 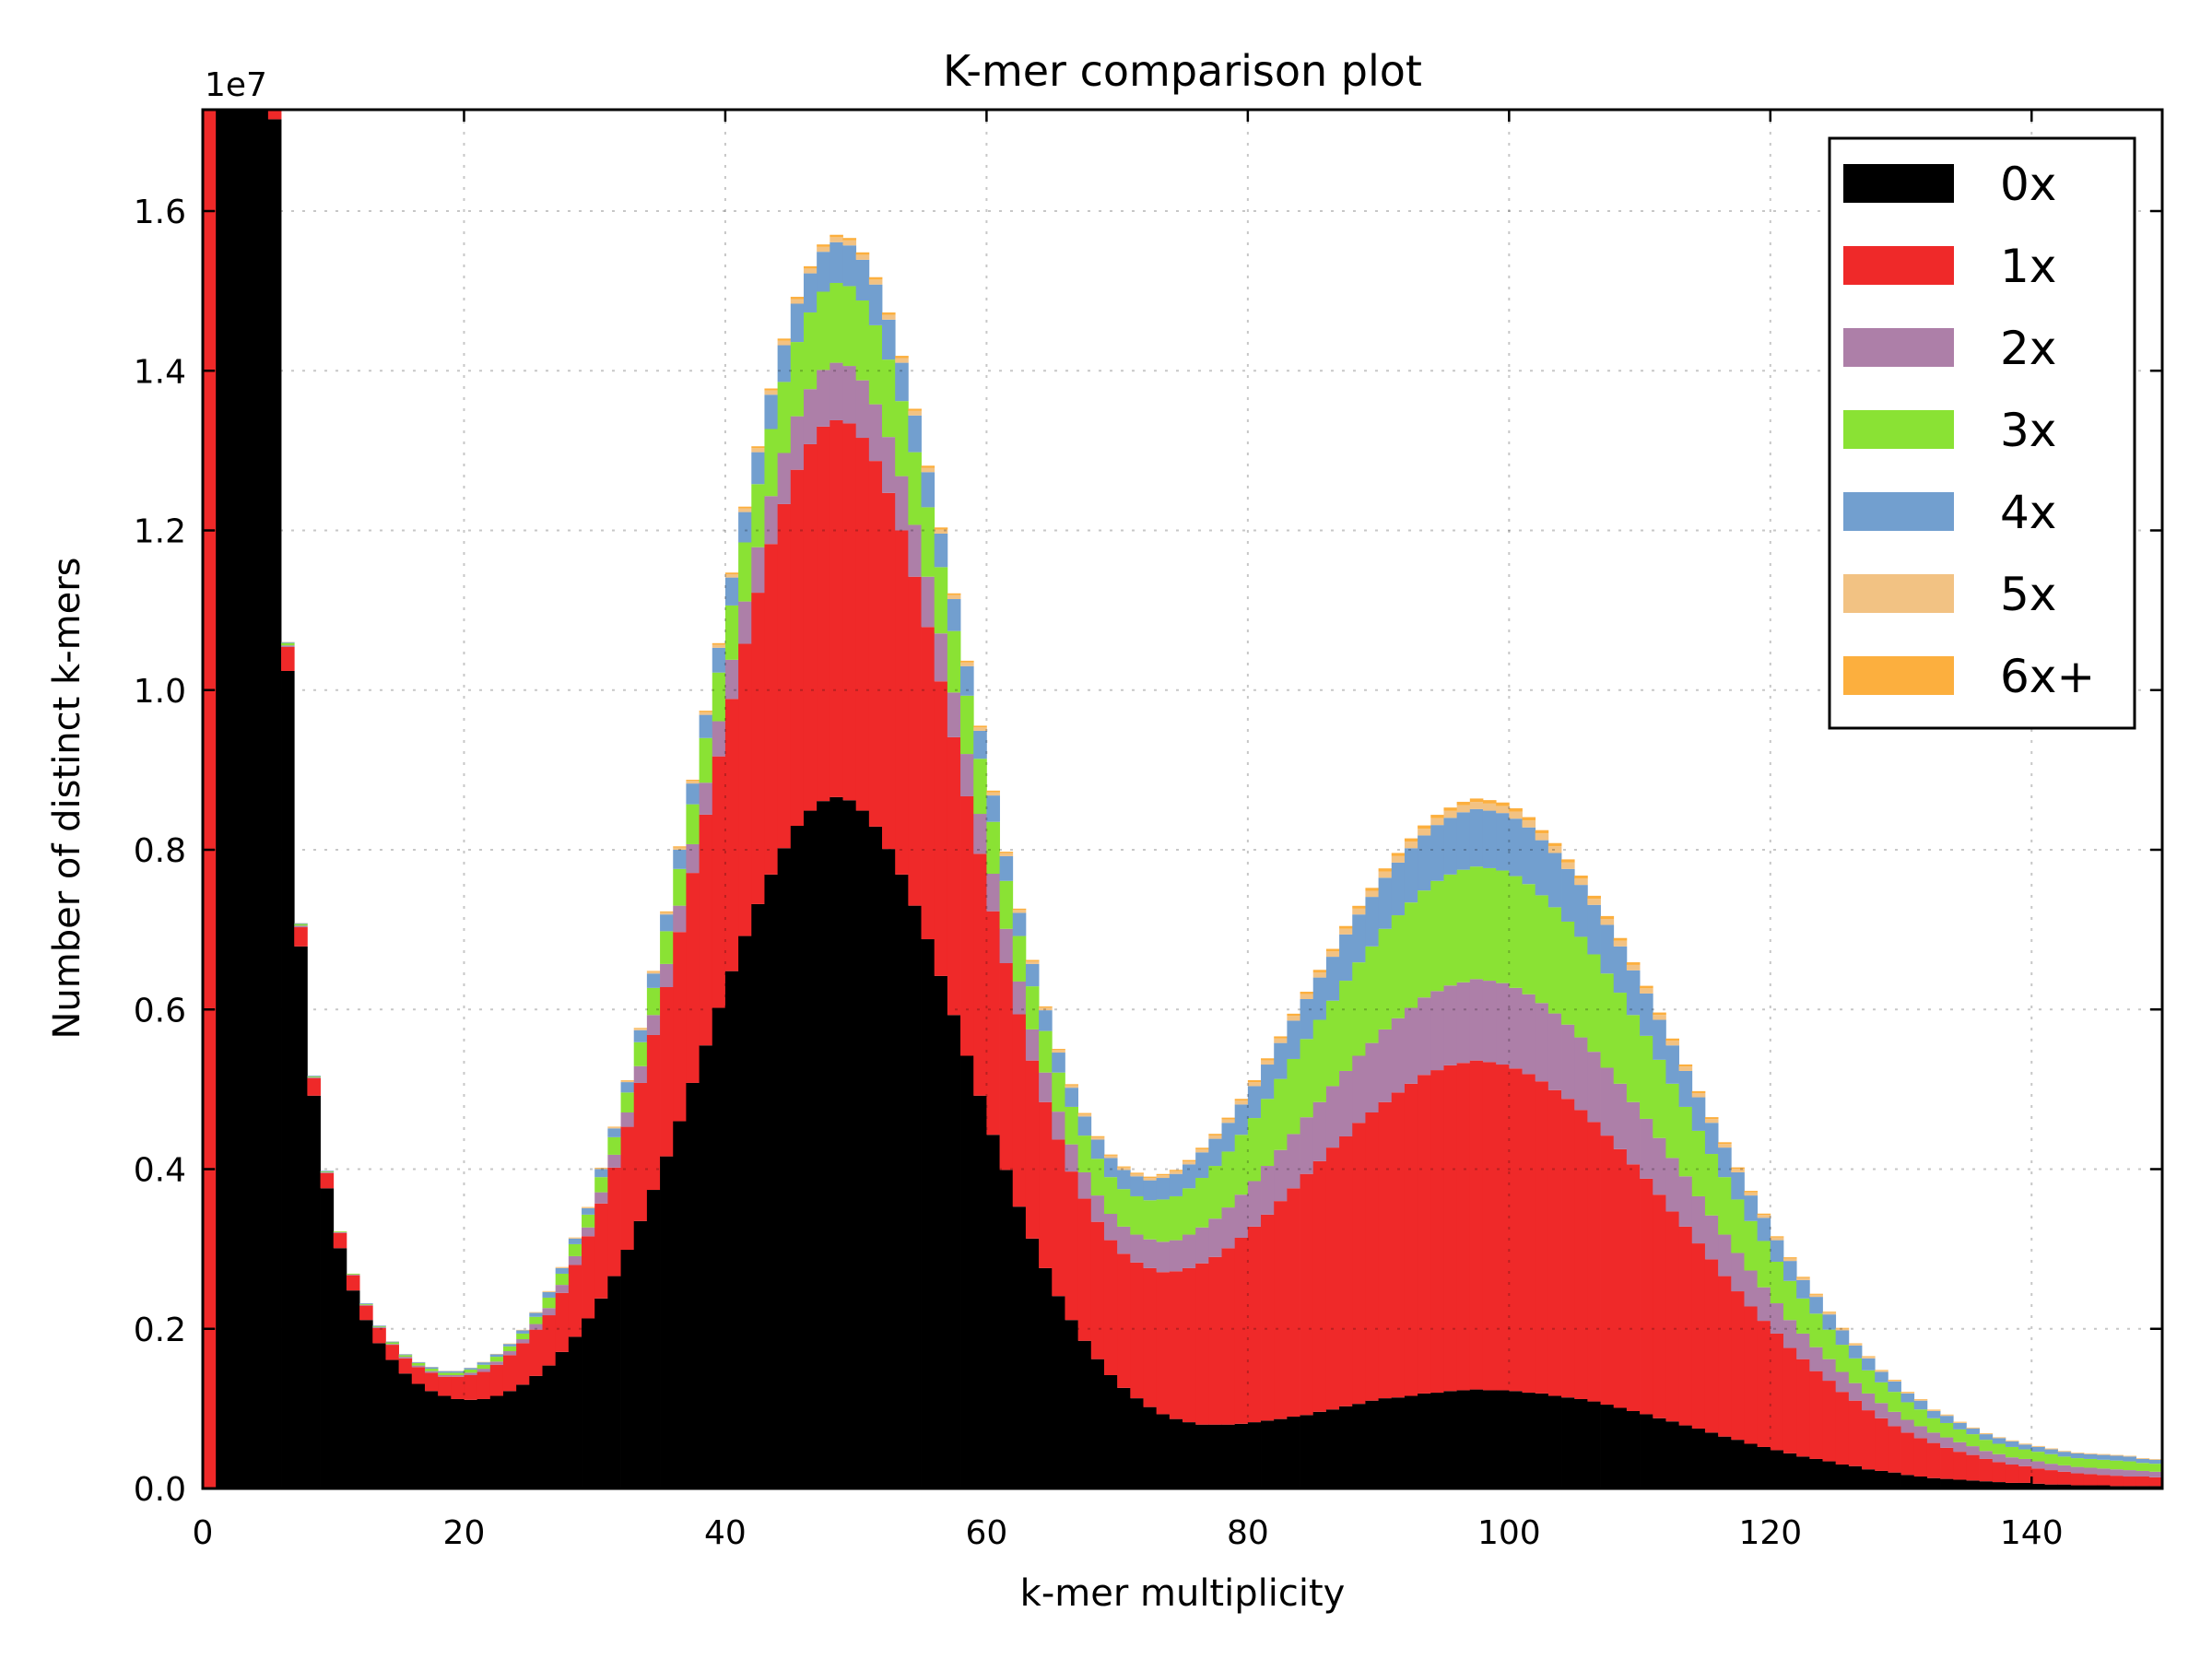 I want to click on legend-label: 4x, so click(x=2028, y=512).